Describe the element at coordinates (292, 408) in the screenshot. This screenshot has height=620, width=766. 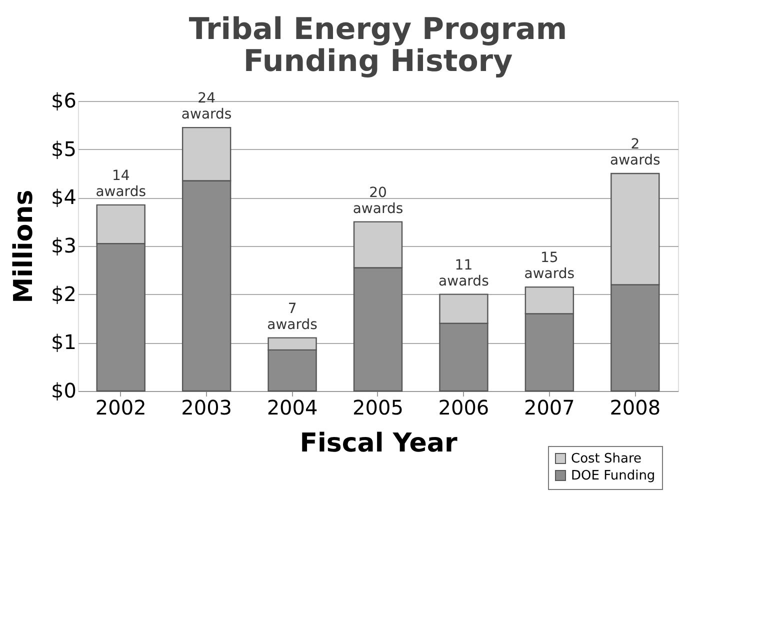
I see `x-tick-label: 2004` at that location.